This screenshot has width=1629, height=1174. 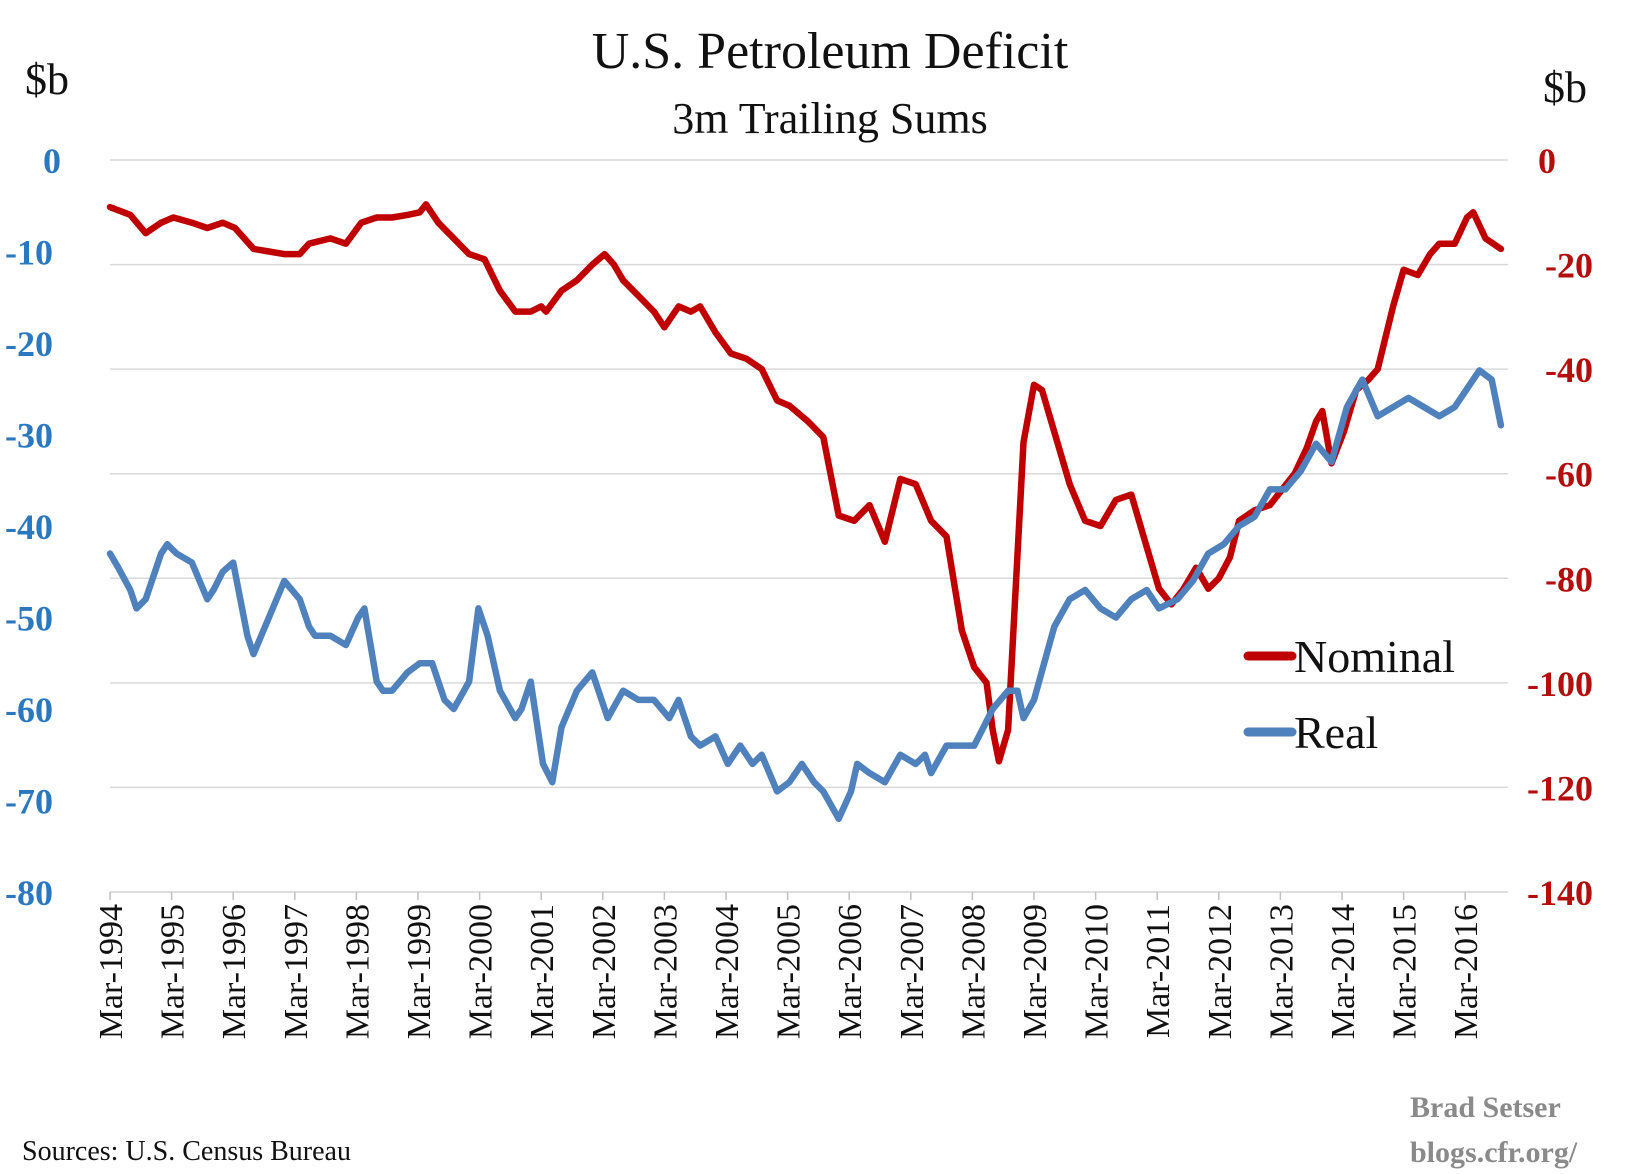 I want to click on left-axis-tick-label: -40, so click(x=29, y=527).